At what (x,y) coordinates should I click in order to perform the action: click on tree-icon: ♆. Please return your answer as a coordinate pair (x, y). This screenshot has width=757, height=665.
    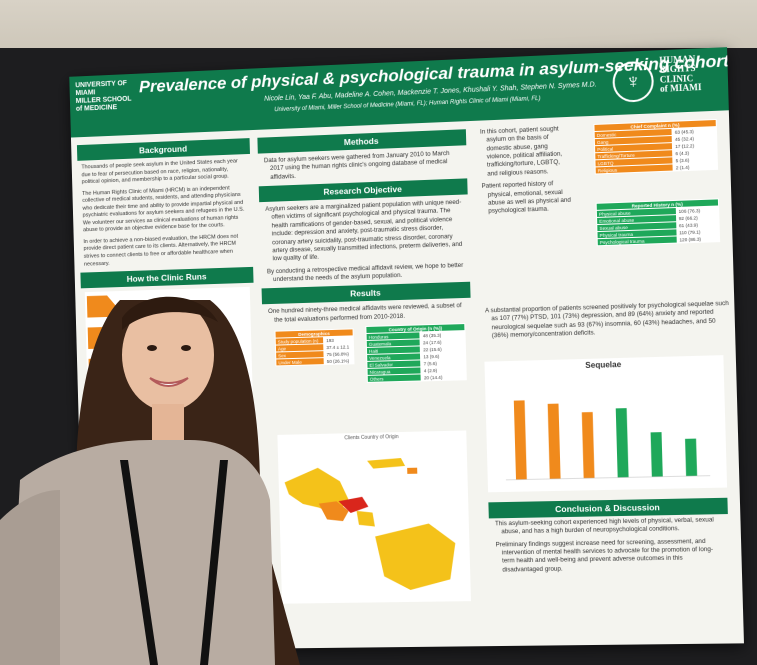
    Looking at the image, I should click on (633, 82).